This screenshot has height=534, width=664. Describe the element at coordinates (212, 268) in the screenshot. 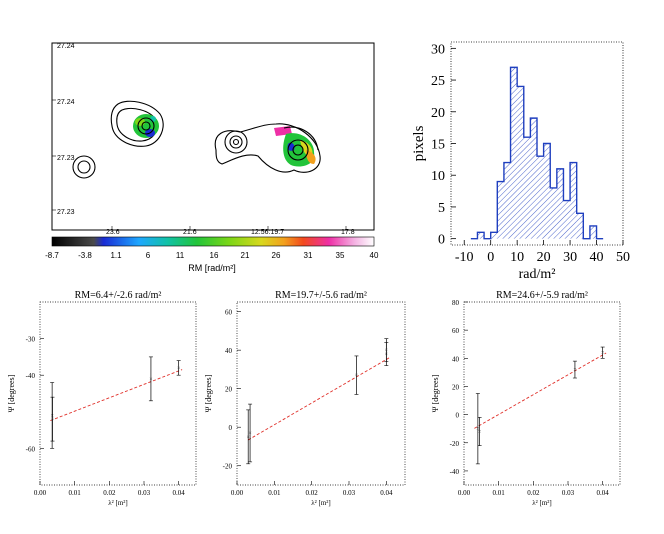

I see `colorbar-label: RM [rad/m²]` at that location.